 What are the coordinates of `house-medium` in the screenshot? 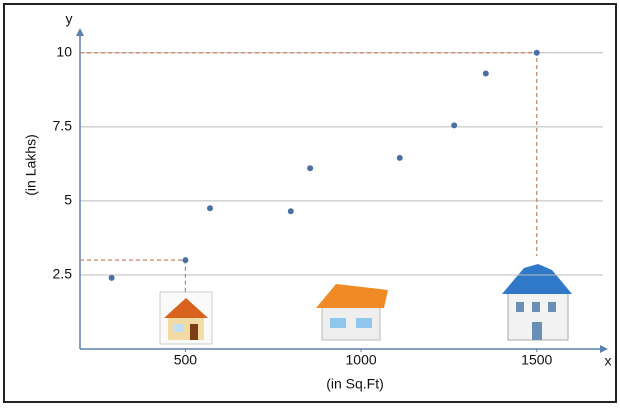 It's located at (352, 312).